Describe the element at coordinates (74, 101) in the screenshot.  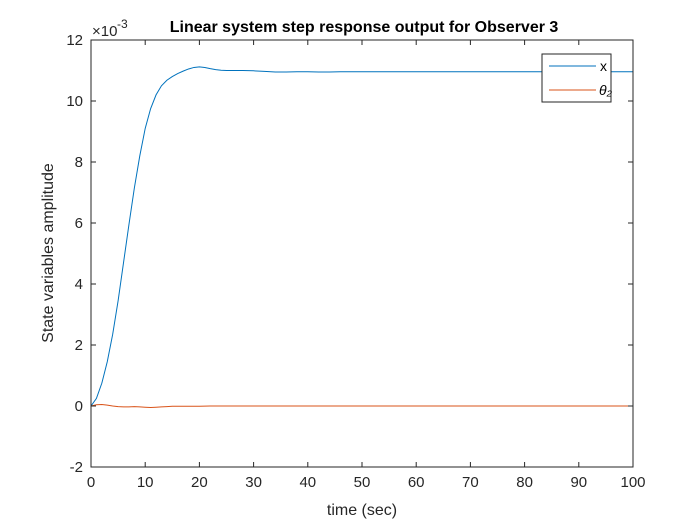
I see `y-tick-label: 10` at that location.